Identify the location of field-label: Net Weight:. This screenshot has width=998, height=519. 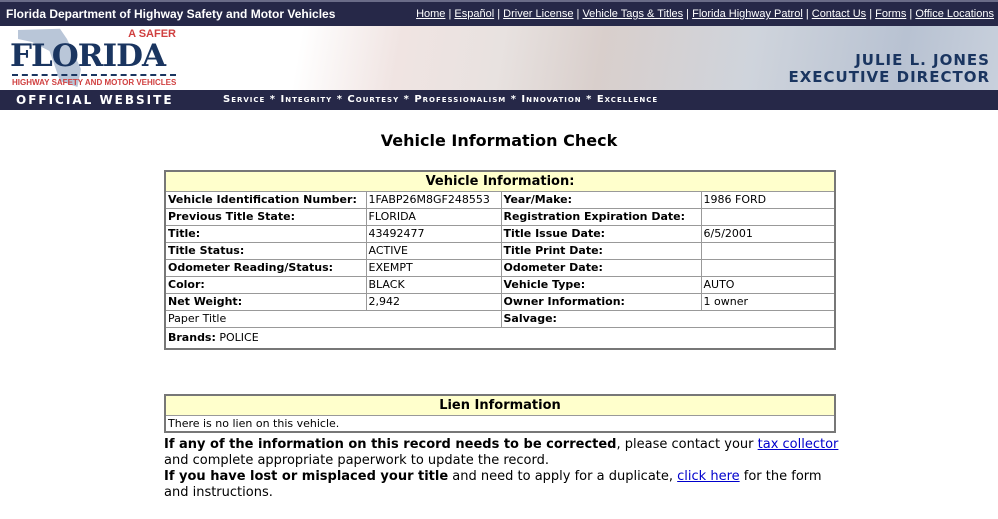
(265, 301).